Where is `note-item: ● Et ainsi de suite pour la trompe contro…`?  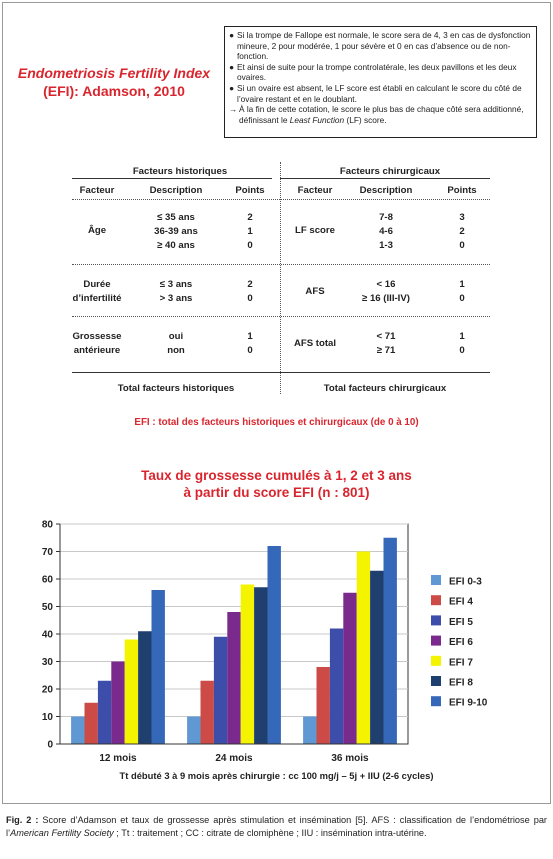 note-item: ● Et ainsi de suite pour la trompe contro… is located at coordinates (380, 72).